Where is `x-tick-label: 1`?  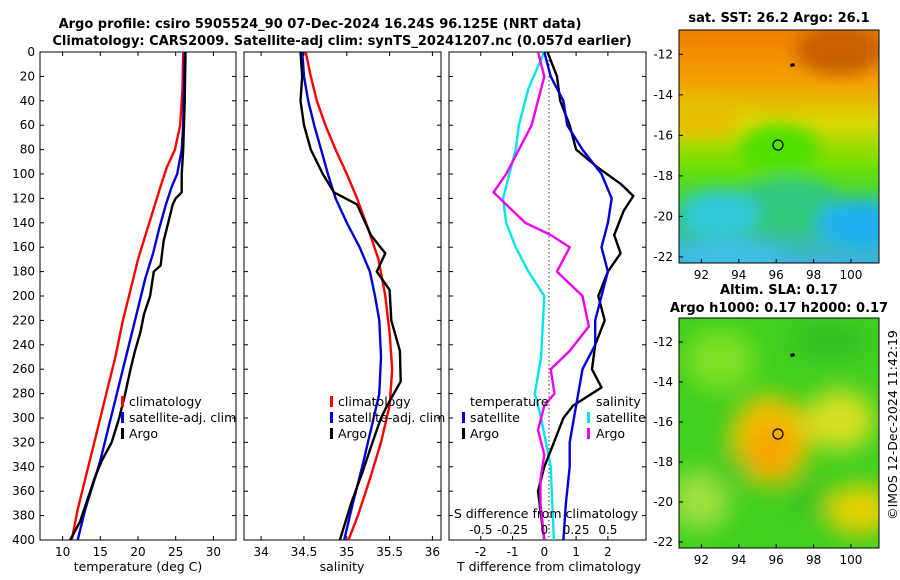 x-tick-label: 1 is located at coordinates (576, 552).